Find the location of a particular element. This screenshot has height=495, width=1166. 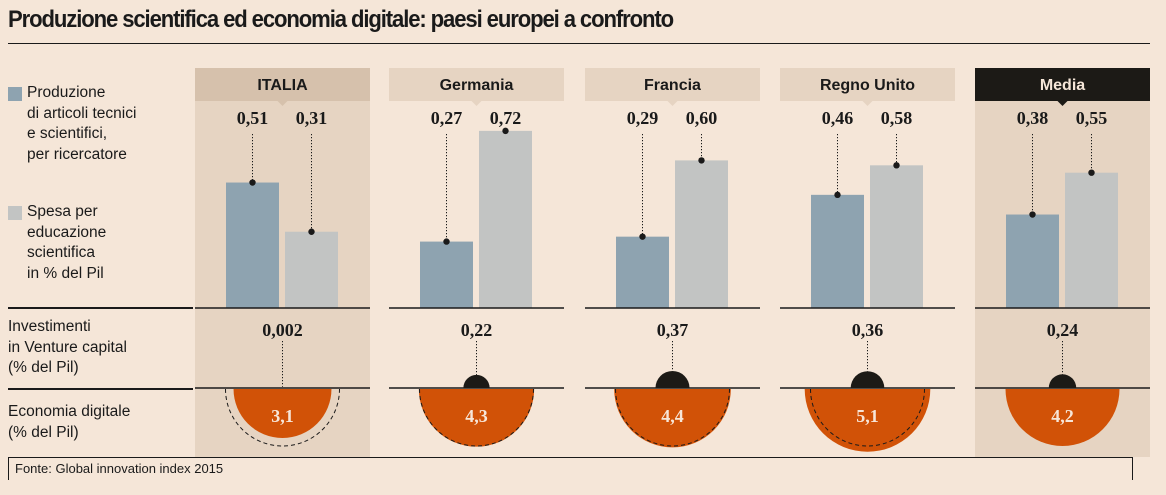

venture-value-label: 0,36 is located at coordinates (868, 330).